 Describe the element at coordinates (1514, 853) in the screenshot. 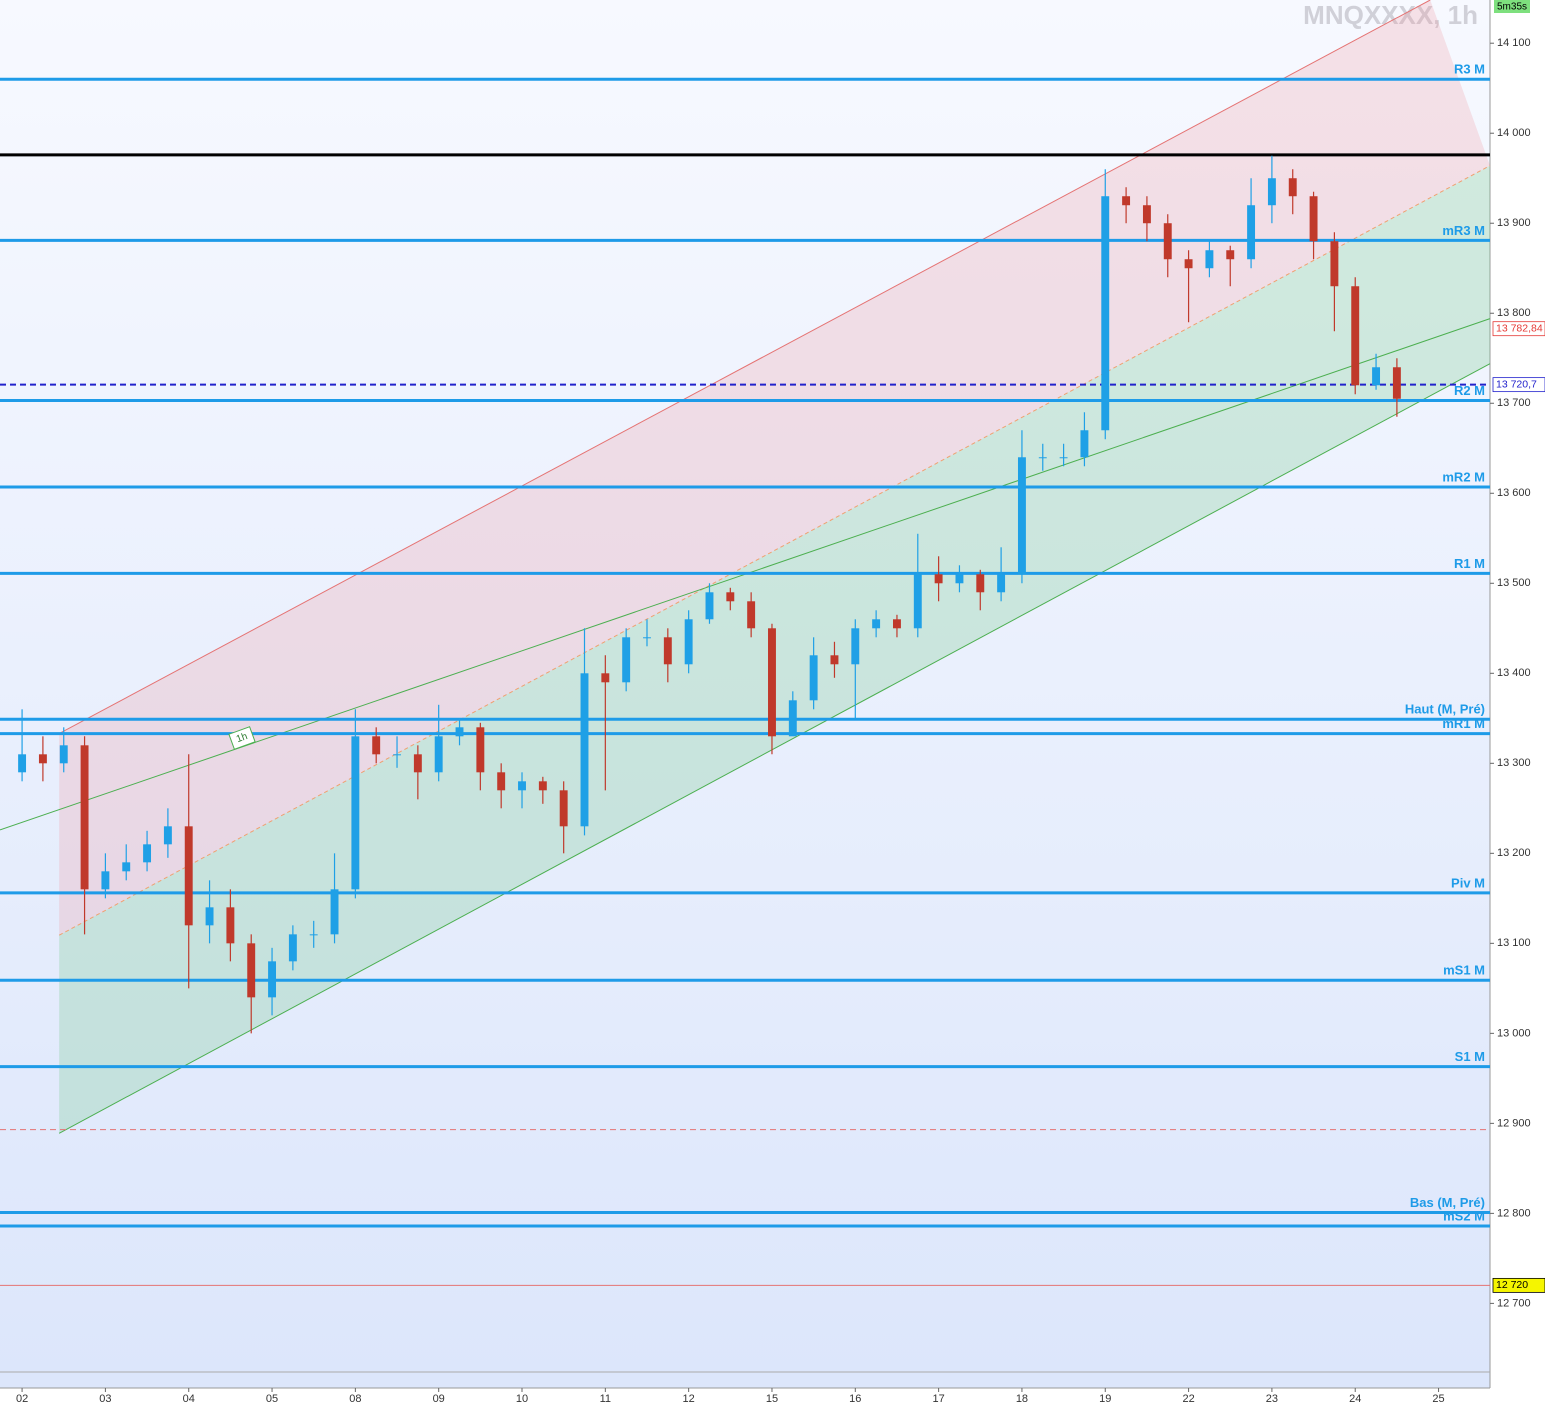

I see `y-tick-label: 13 200` at that location.